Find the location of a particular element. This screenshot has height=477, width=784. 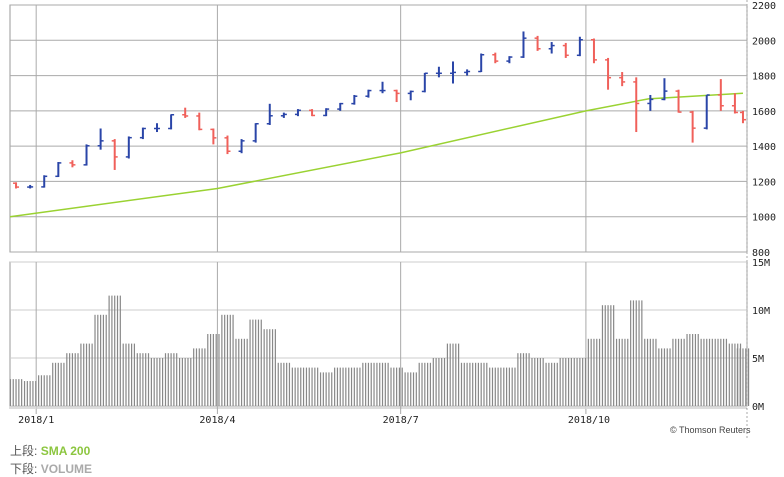

legend-volume: VOLUME is located at coordinates (66, 469).